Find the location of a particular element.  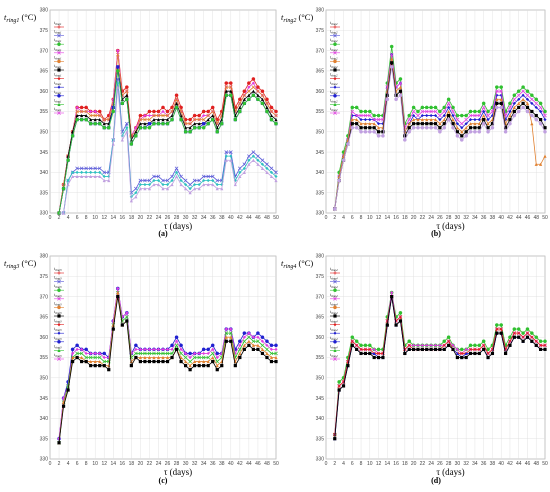

x-tick-label: 8 is located at coordinates (361, 218).